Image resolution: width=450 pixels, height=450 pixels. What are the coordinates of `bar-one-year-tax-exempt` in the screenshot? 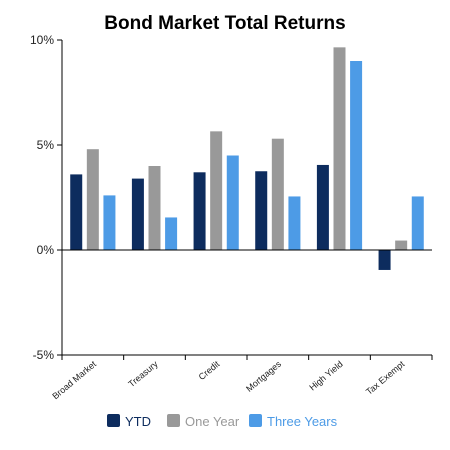 It's located at (401, 245).